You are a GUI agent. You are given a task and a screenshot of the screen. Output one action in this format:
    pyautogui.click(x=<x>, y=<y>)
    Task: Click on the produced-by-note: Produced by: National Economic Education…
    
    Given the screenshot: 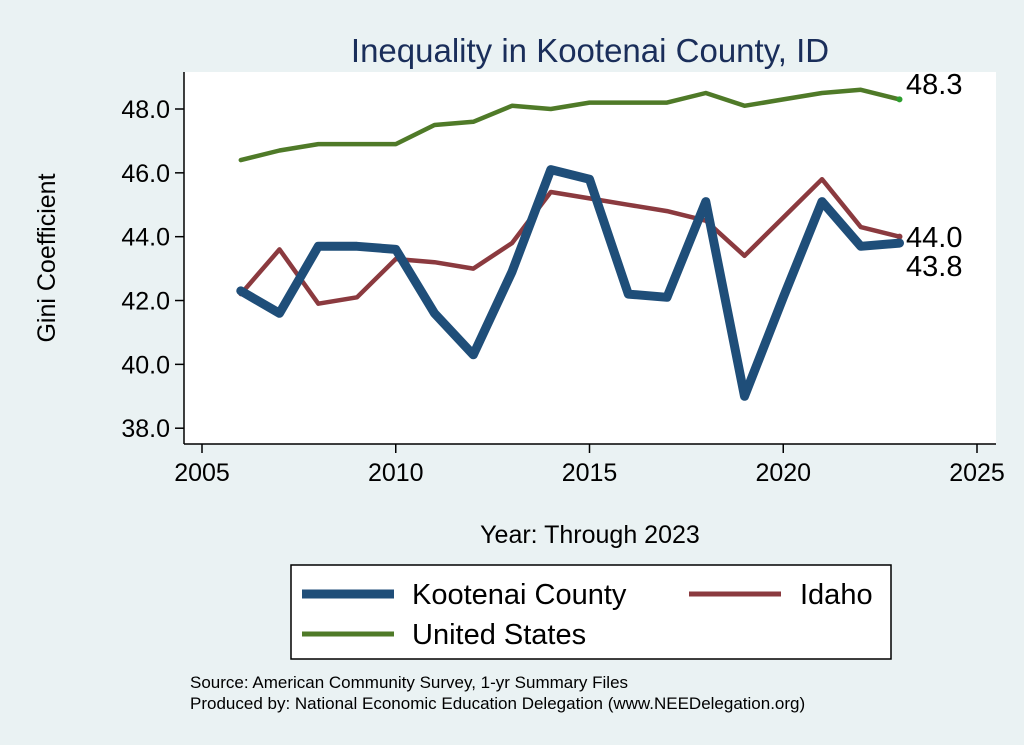 What is the action you would take?
    pyautogui.click(x=497, y=703)
    